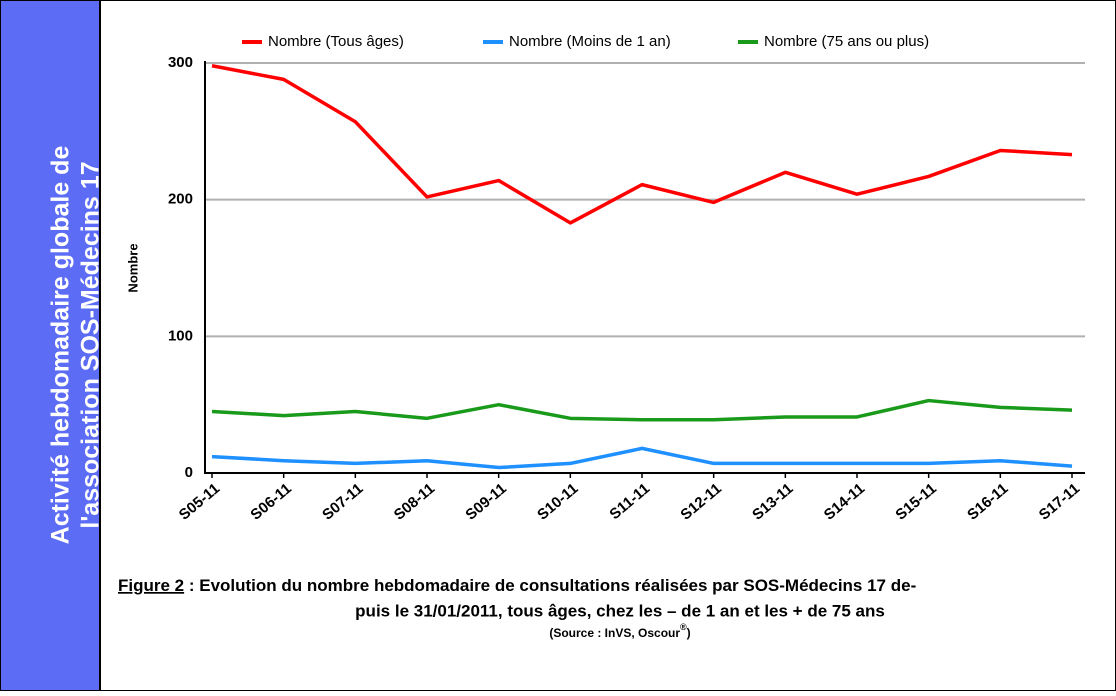  Describe the element at coordinates (91, 344) in the screenshot. I see `side-title: l'association SOS-Médecins 17` at that location.